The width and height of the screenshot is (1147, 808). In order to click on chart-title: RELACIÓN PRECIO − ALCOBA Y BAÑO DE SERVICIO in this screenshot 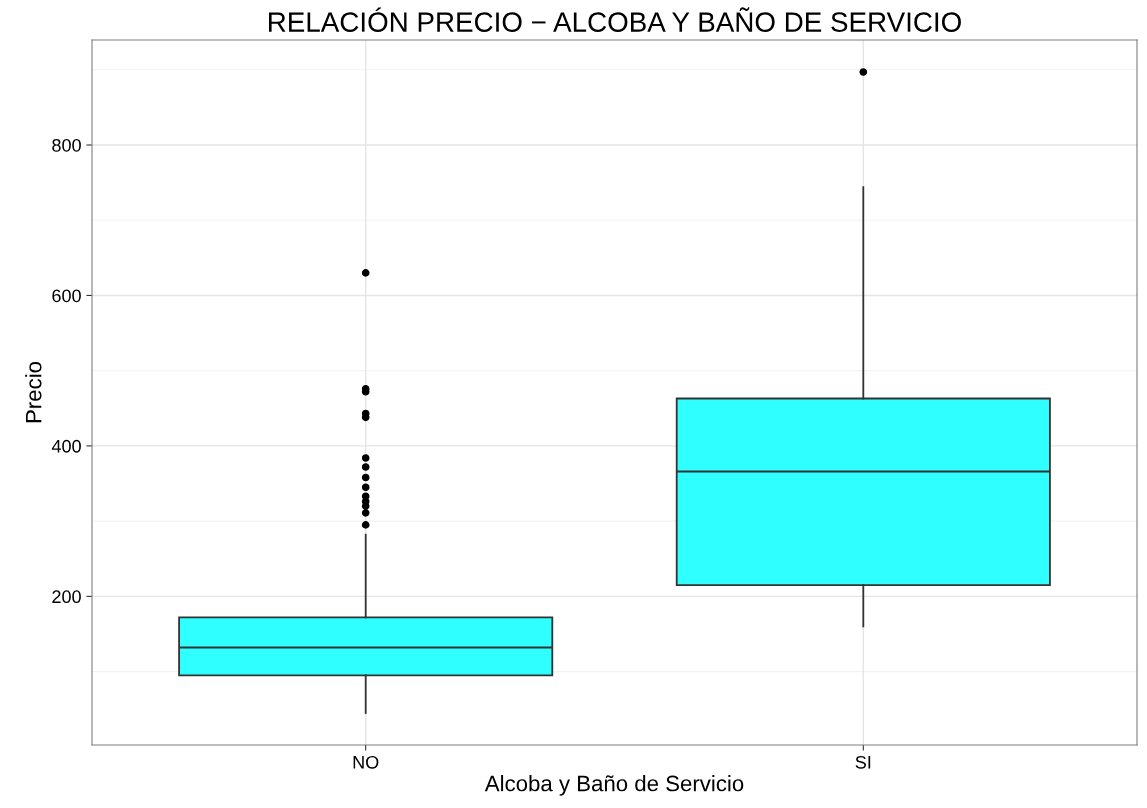, I will do `click(615, 19)`.